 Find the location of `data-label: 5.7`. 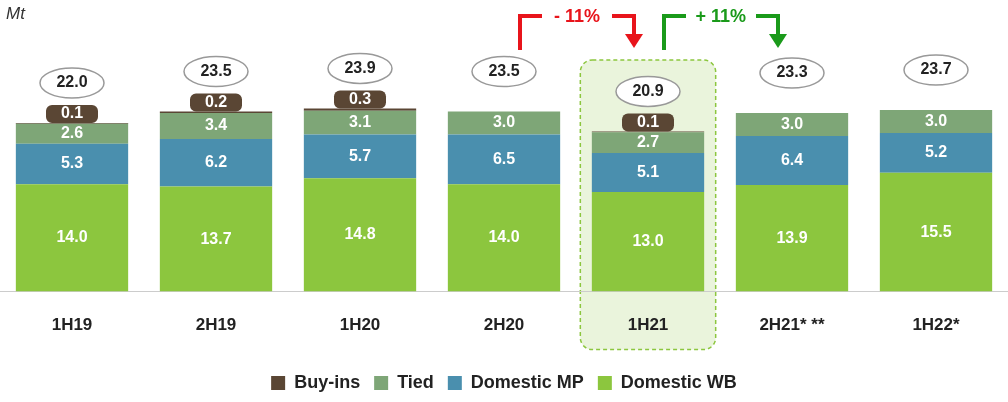

data-label: 5.7 is located at coordinates (360, 155).